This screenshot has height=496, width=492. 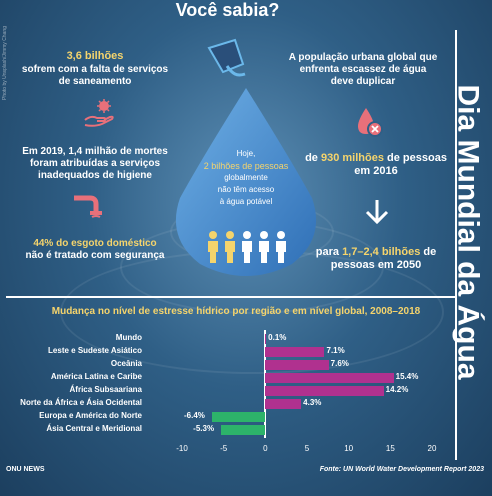 What do you see at coordinates (99, 113) in the screenshot?
I see `hand-bacteria-icon` at bounding box center [99, 113].